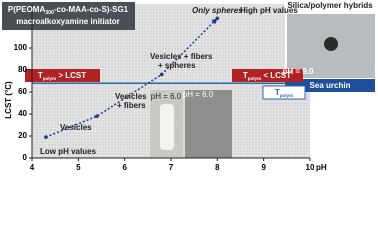  What do you see at coordinates (298, 71) in the screenshot?
I see `annotation: pH = 9.0` at bounding box center [298, 71].